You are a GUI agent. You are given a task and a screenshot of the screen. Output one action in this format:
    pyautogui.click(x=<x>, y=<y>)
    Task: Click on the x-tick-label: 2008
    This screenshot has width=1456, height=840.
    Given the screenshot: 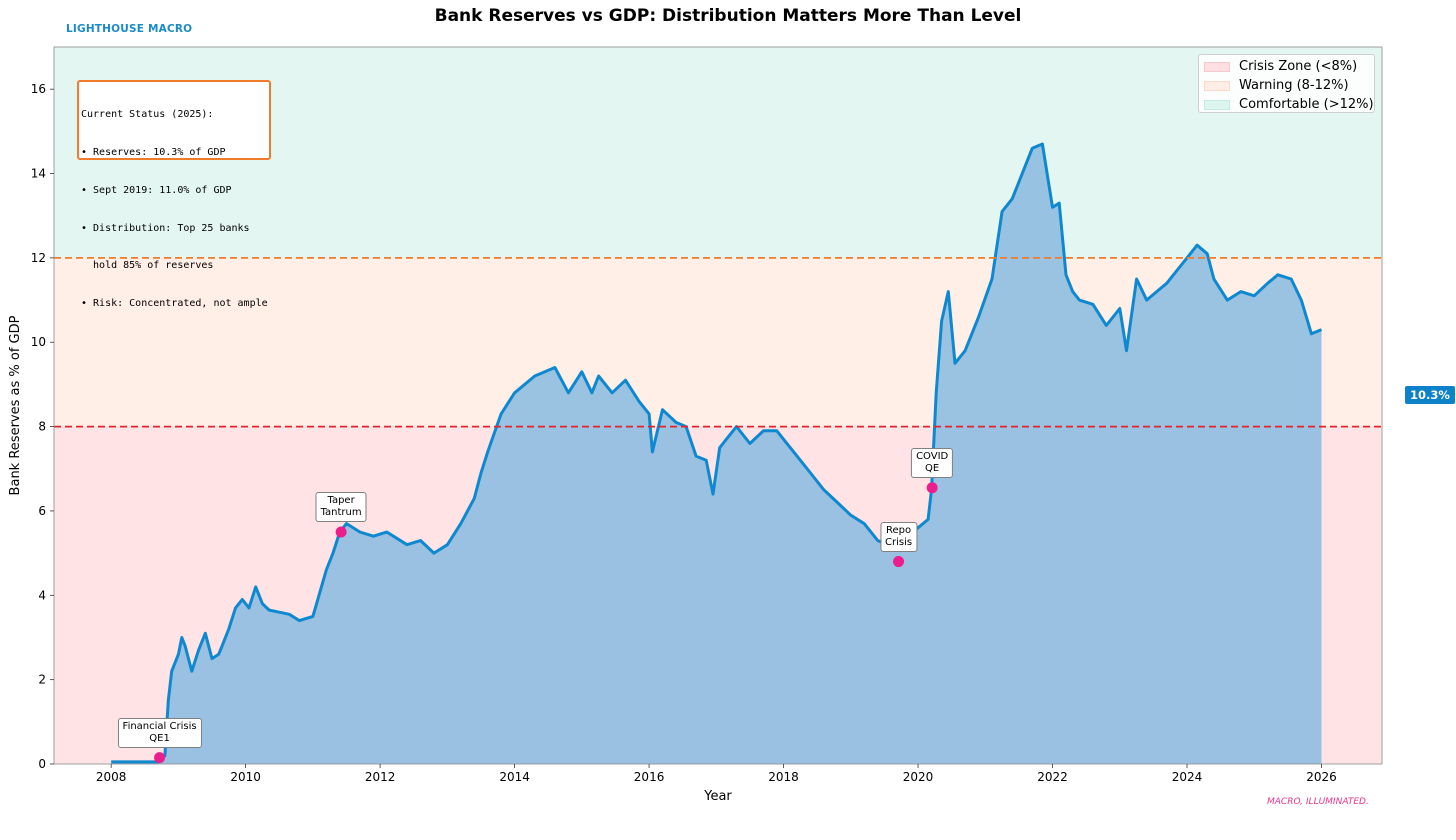 What is the action you would take?
    pyautogui.click(x=111, y=777)
    